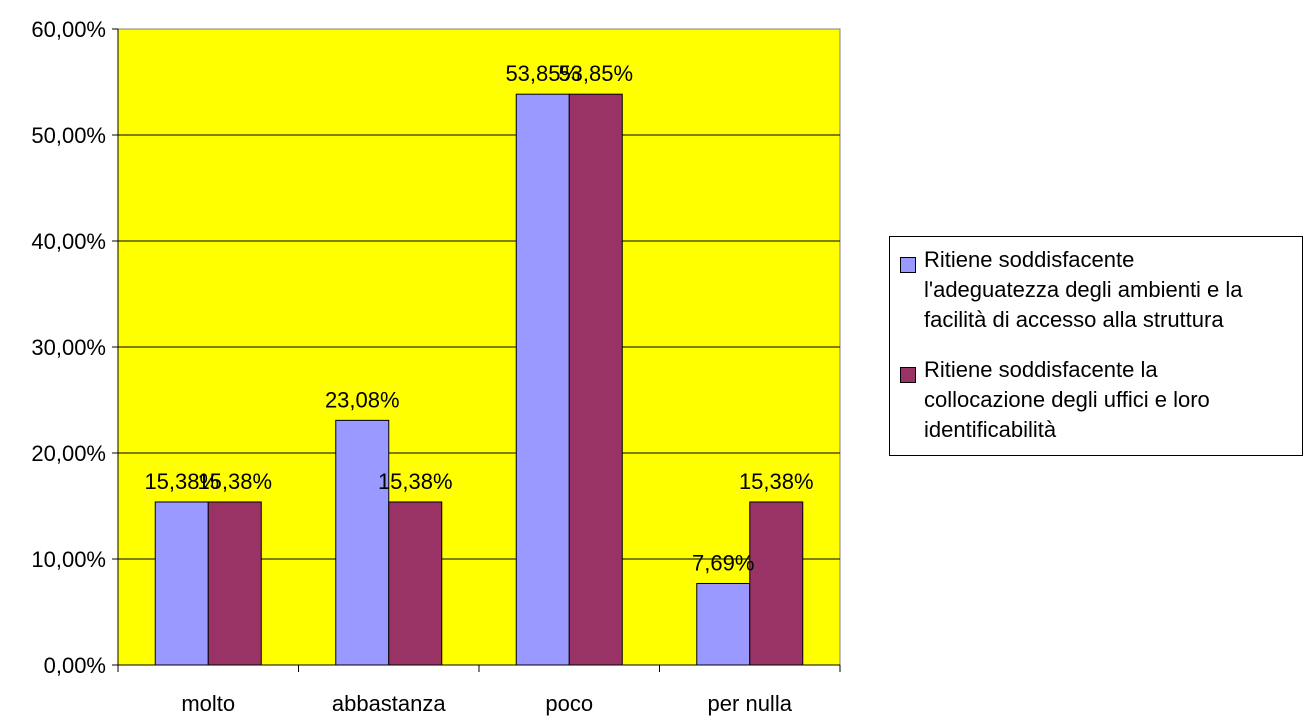  I want to click on bar-series-1-per-nulla, so click(723, 624).